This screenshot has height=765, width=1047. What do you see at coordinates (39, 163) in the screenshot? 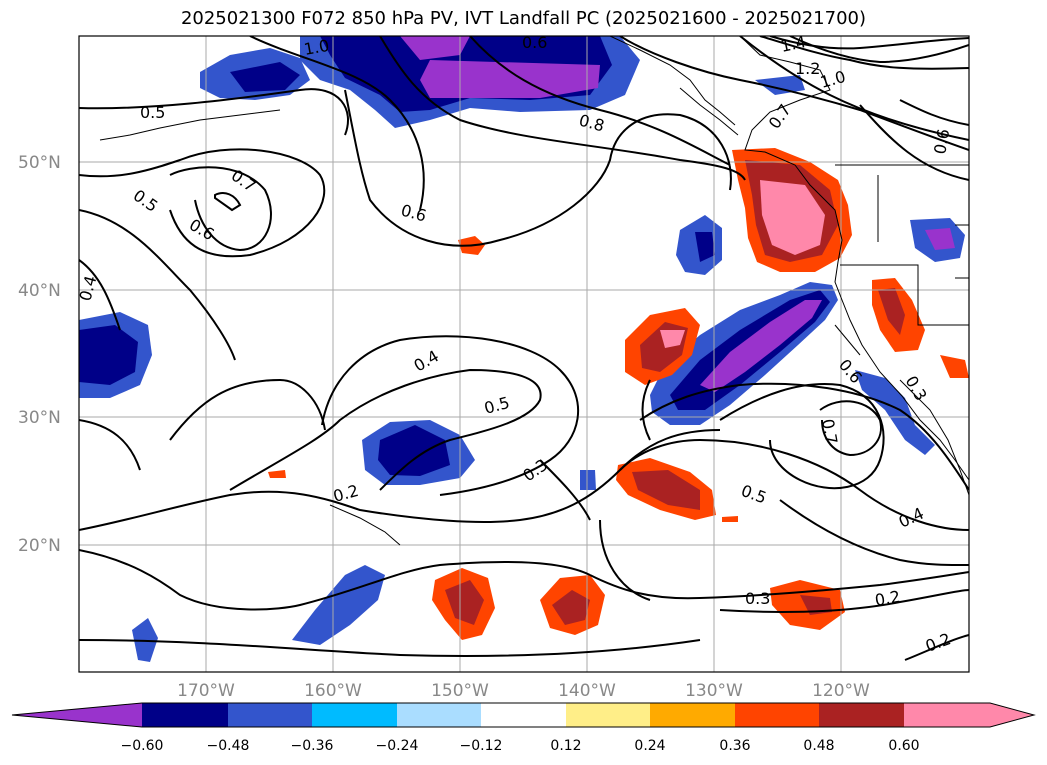
I see `lat-label: 50°N` at bounding box center [39, 163].